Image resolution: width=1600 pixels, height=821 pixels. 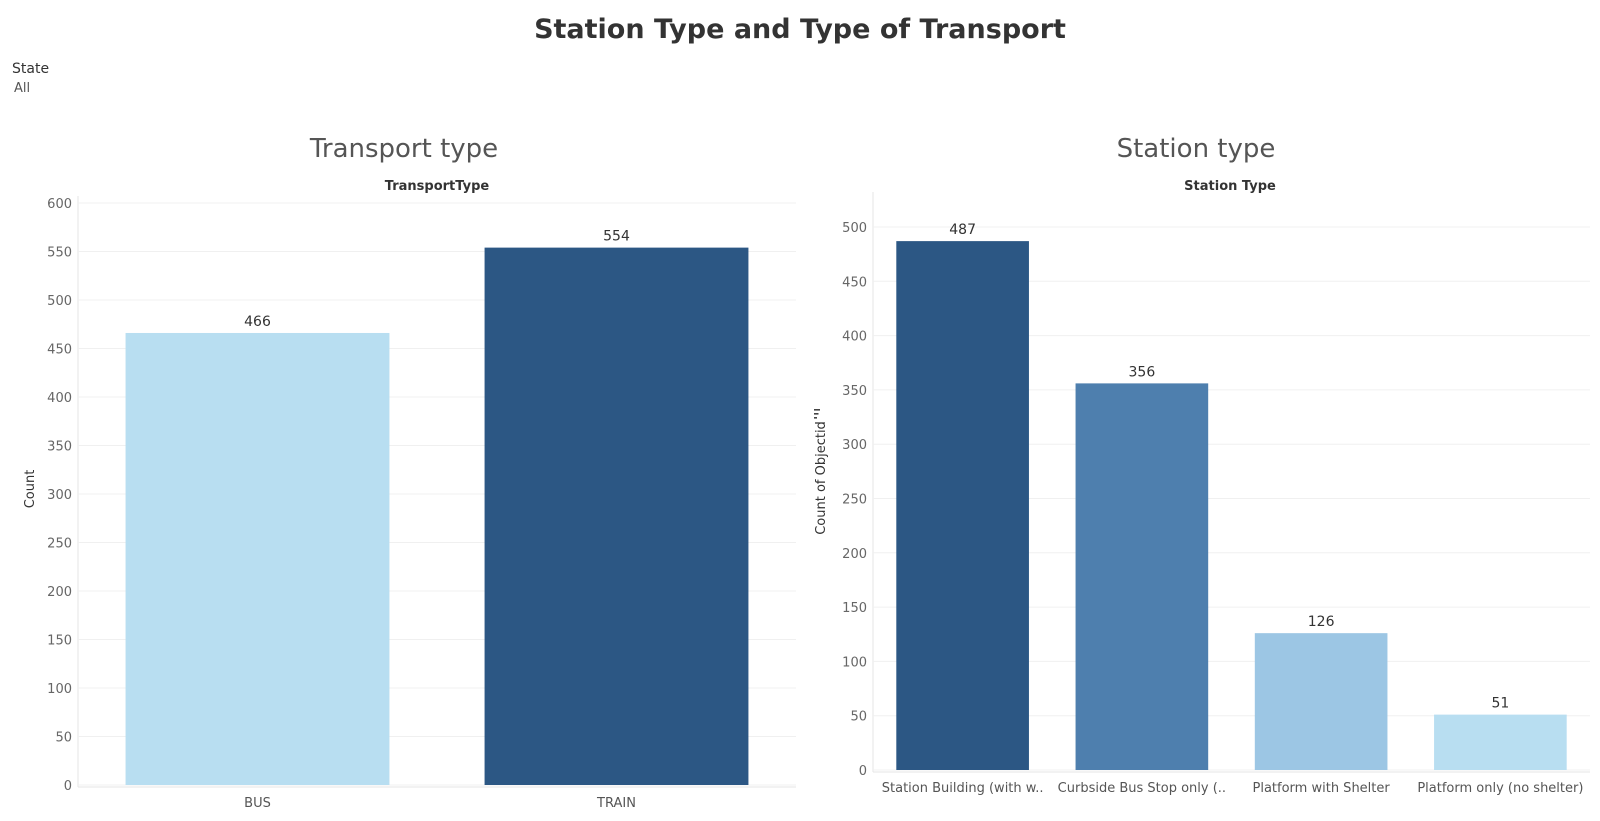 What do you see at coordinates (59, 204) in the screenshot?
I see `y-tick-label: 600` at bounding box center [59, 204].